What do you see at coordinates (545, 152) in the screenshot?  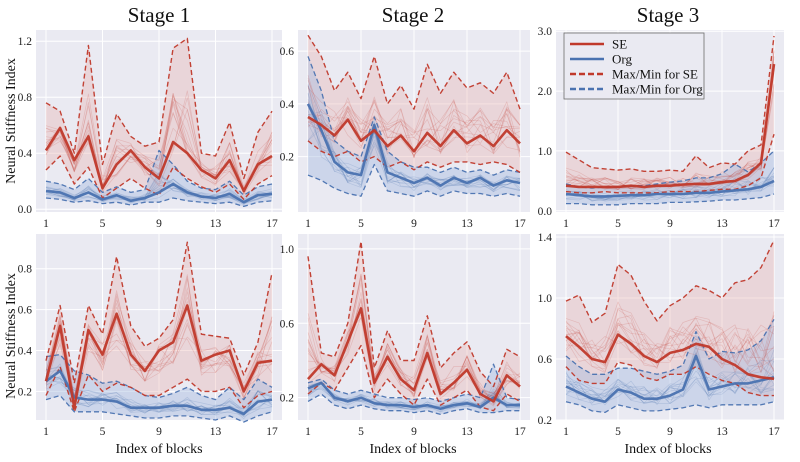 I see `y-tick-label: 1.0` at bounding box center [545, 152].